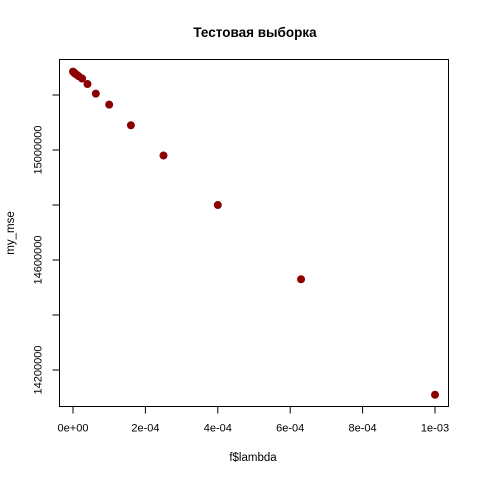 The width and height of the screenshot is (480, 480). What do you see at coordinates (145, 429) in the screenshot?
I see `x-tick-label: 2e-04` at bounding box center [145, 429].